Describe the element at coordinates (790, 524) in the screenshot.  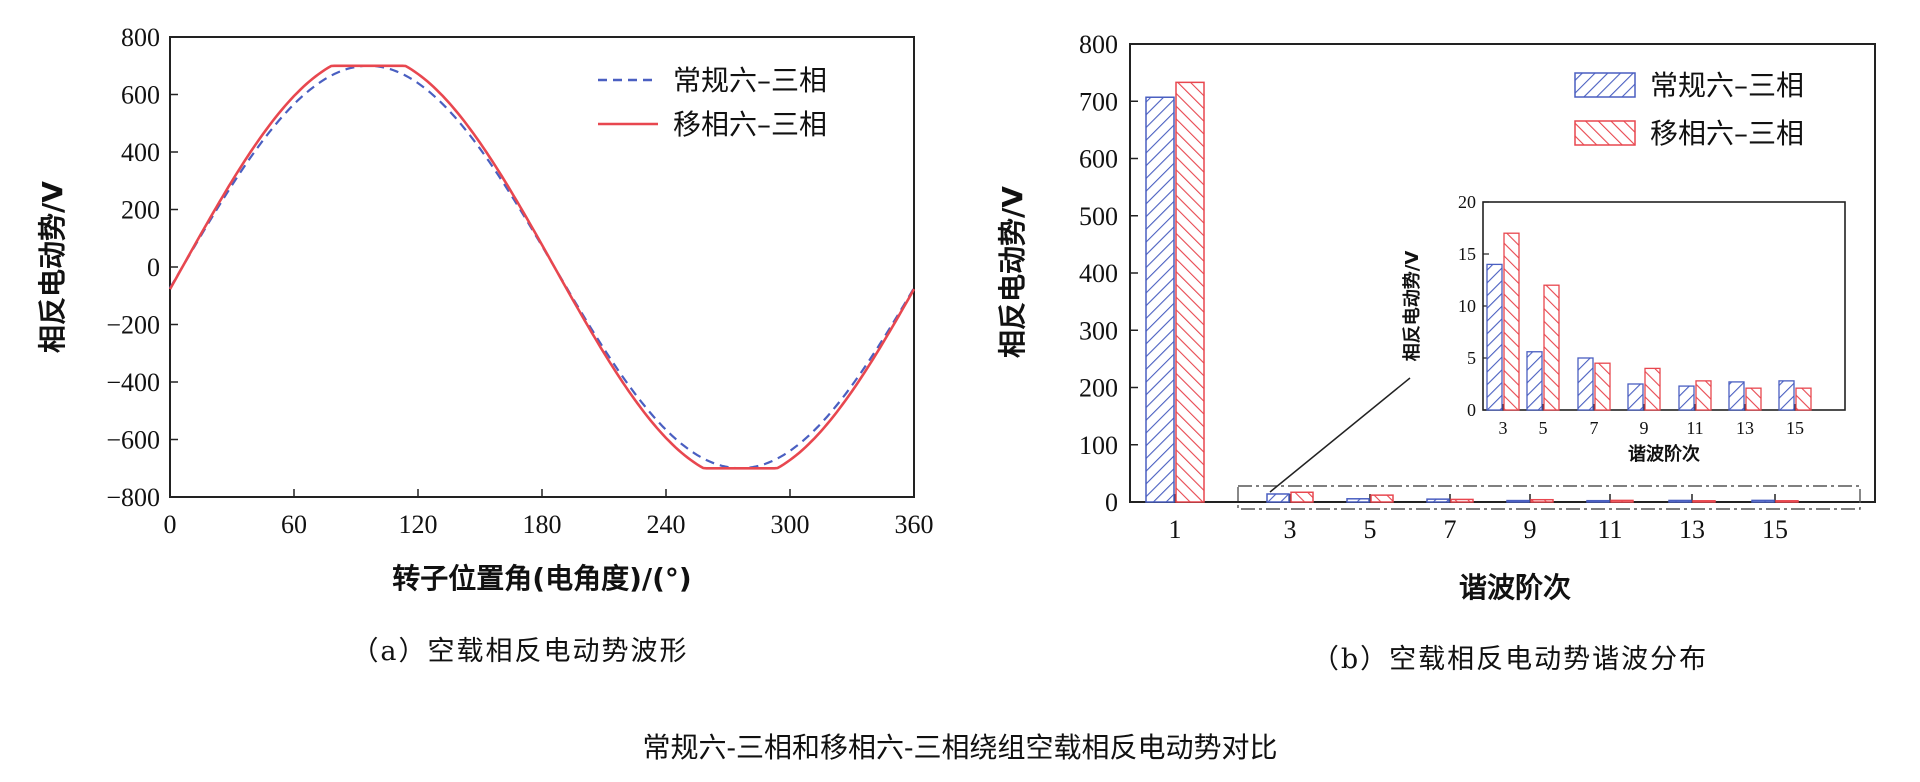
I see `x-tick-label: 300` at that location.